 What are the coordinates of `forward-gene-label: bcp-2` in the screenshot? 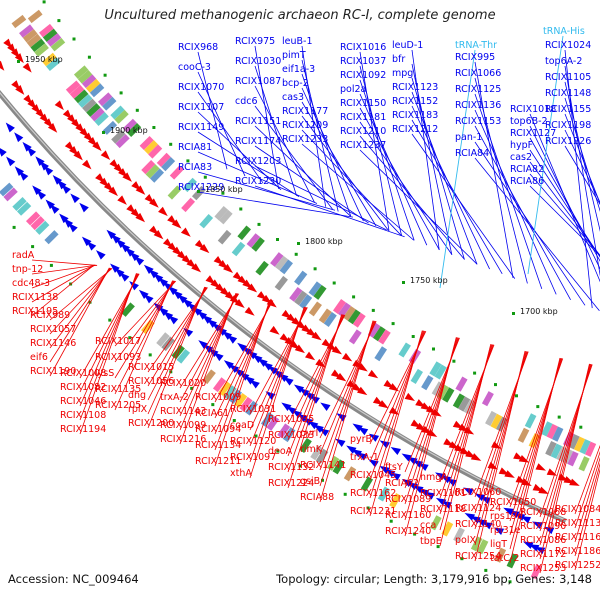 It's located at (295, 83).